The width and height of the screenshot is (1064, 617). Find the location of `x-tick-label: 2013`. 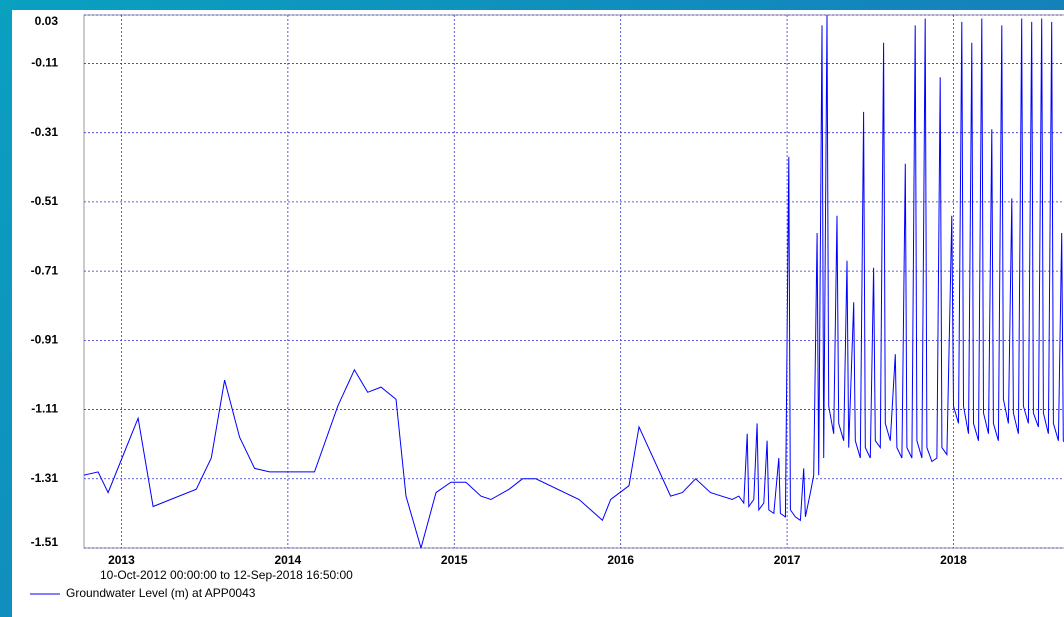

x-tick-label: 2013 is located at coordinates (121, 560).